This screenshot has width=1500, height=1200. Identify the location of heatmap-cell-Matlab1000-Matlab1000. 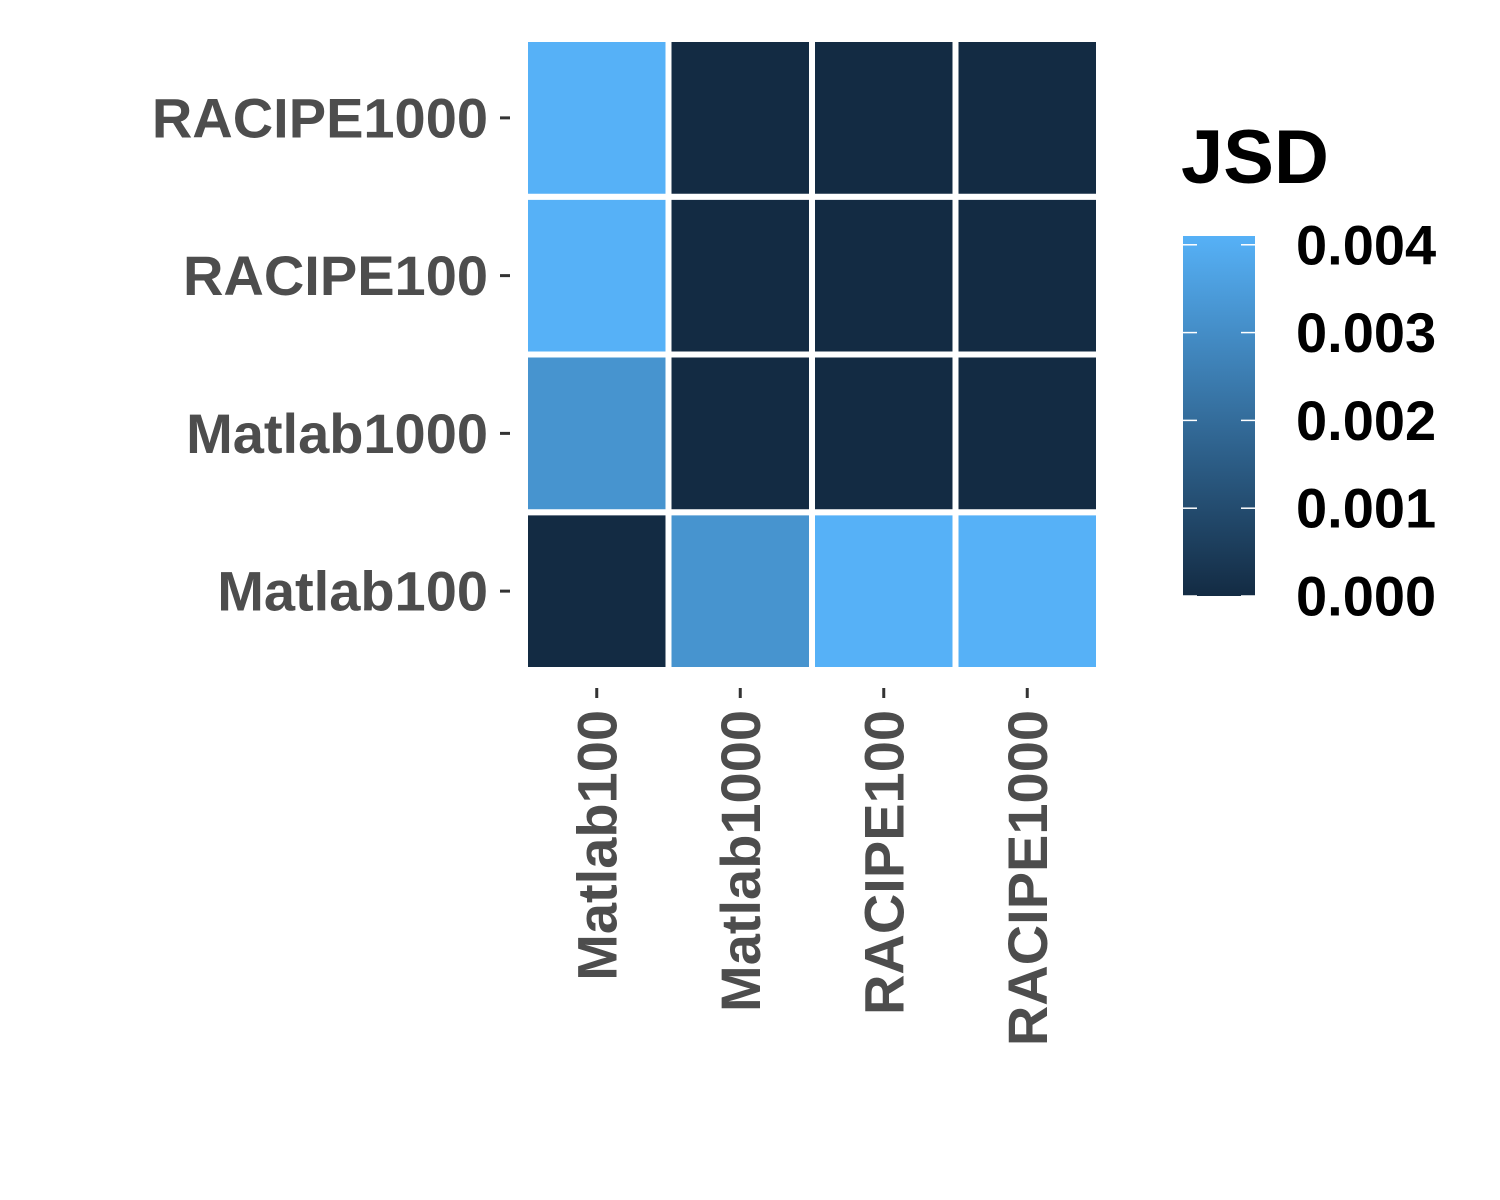
(740, 433).